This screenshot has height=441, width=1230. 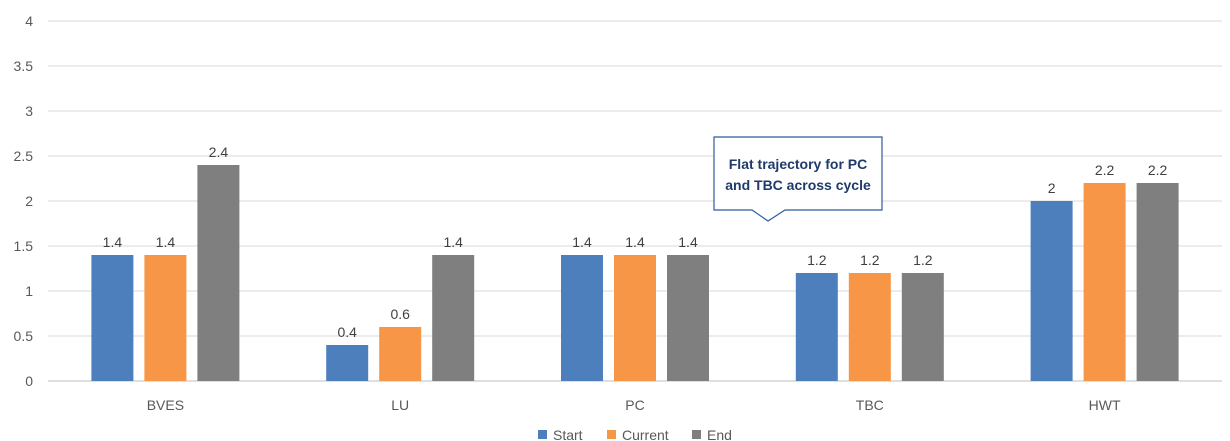 What do you see at coordinates (24, 66) in the screenshot?
I see `y-tick-label: 3.5` at bounding box center [24, 66].